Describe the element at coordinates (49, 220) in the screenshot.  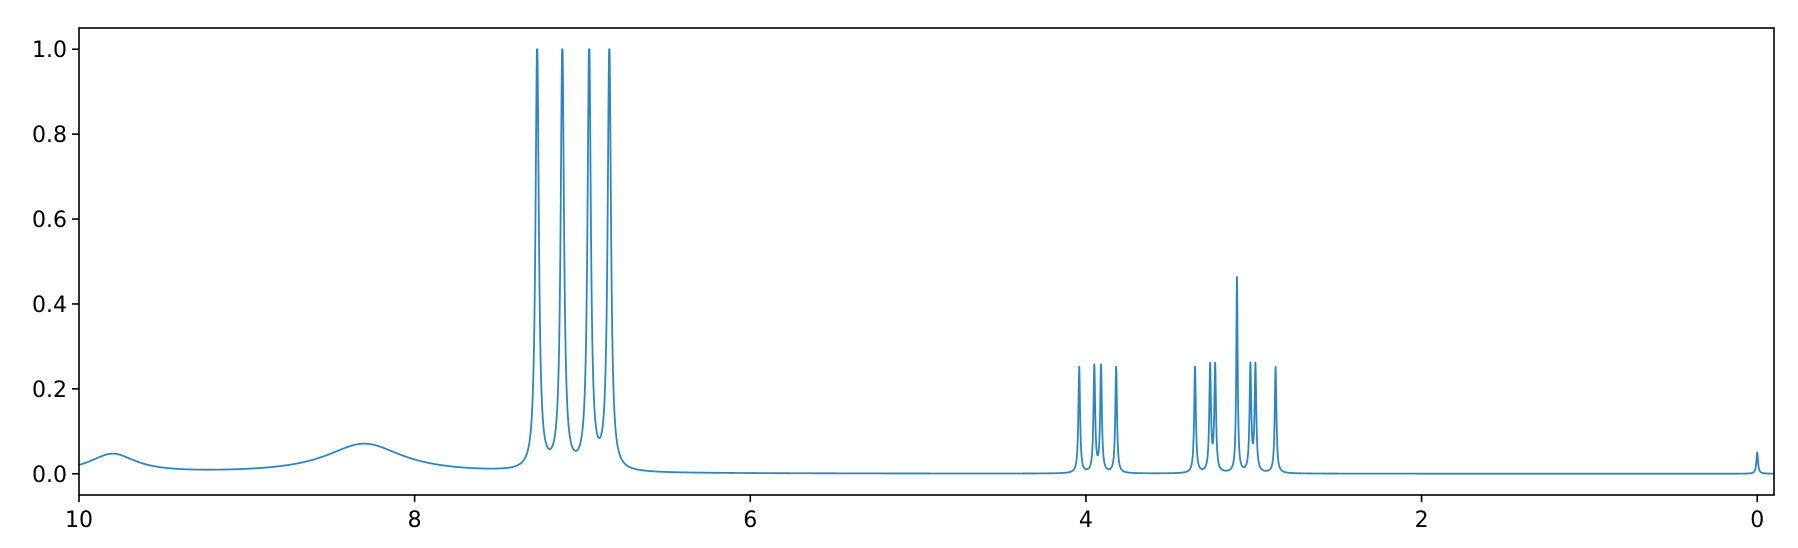
I see `y-tick-label: 0.6` at that location.